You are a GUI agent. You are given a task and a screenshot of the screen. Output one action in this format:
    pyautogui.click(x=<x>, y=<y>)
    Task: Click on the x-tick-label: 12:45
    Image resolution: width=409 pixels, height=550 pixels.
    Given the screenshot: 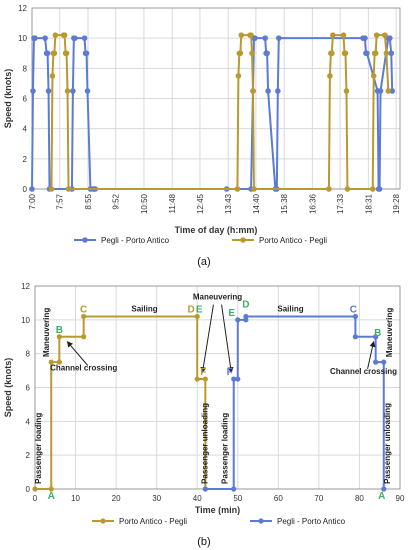 What is the action you would take?
    pyautogui.click(x=200, y=203)
    